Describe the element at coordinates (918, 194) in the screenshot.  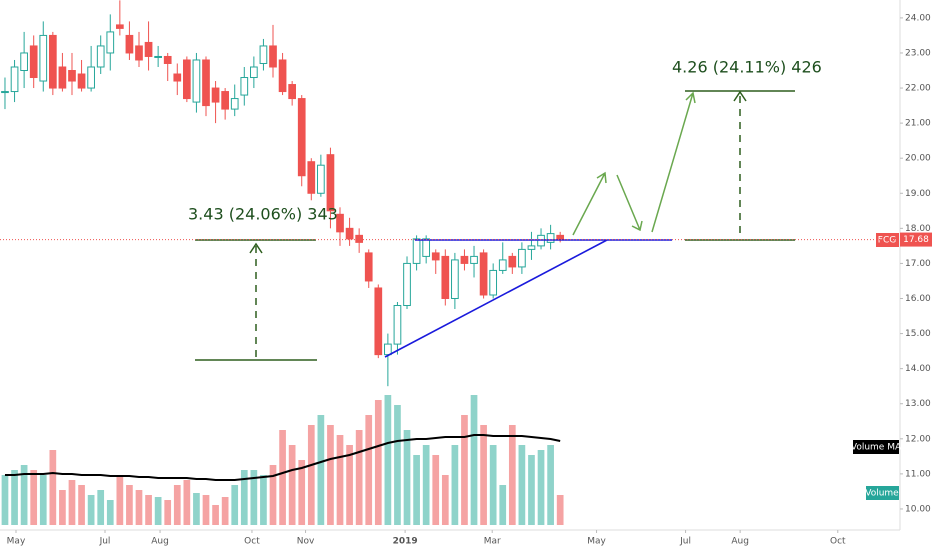
I see `y-tick-label: 19.00` at that location.